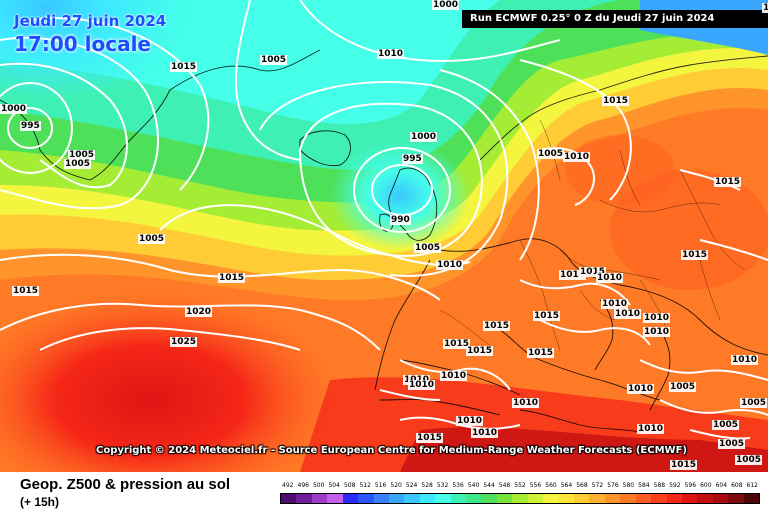 The image size is (768, 512). What do you see at coordinates (288, 485) in the screenshot?
I see `scale-label: 492` at bounding box center [288, 485].